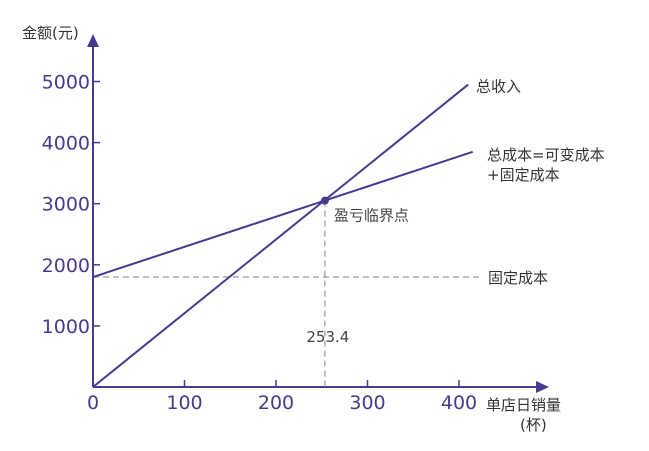  Describe the element at coordinates (546, 155) in the screenshot. I see `total-cost-label-line1: 总成本=可变成本` at that location.